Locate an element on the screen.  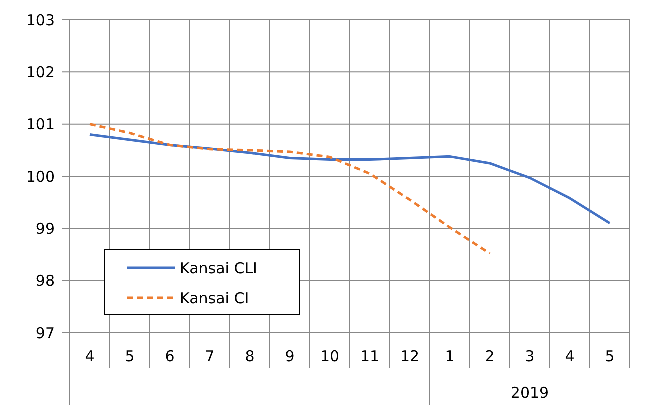
y-tick-label: 103 is located at coordinates (40, 20).